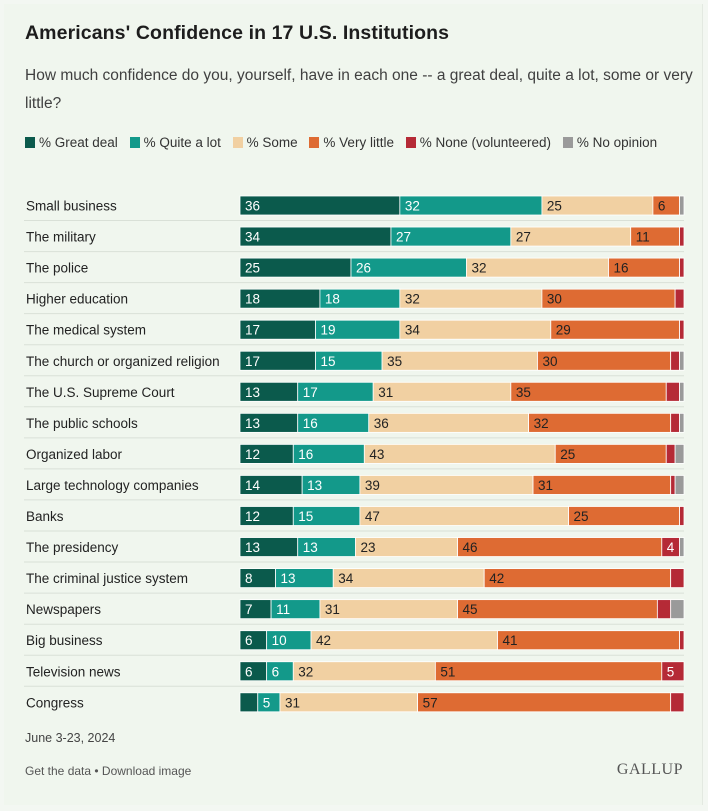 The width and height of the screenshot is (708, 811). Describe the element at coordinates (430, 702) in the screenshot. I see `data-label: 57` at that location.